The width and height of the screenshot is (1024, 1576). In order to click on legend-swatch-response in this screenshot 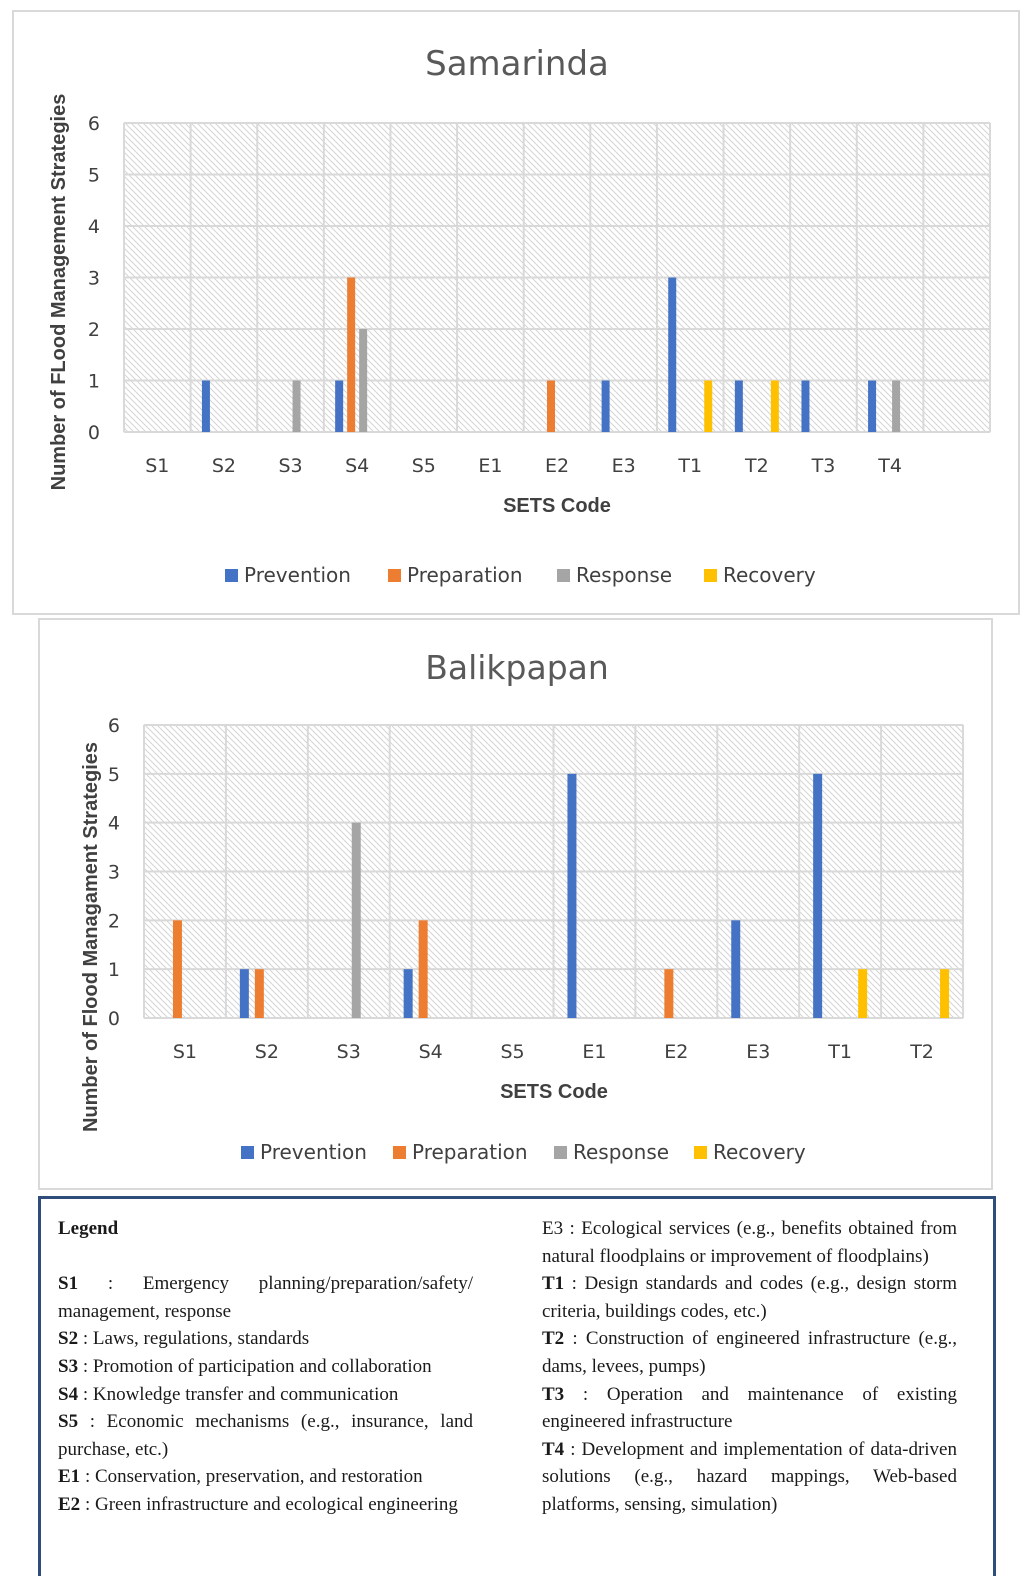, I will do `click(560, 1152)`.